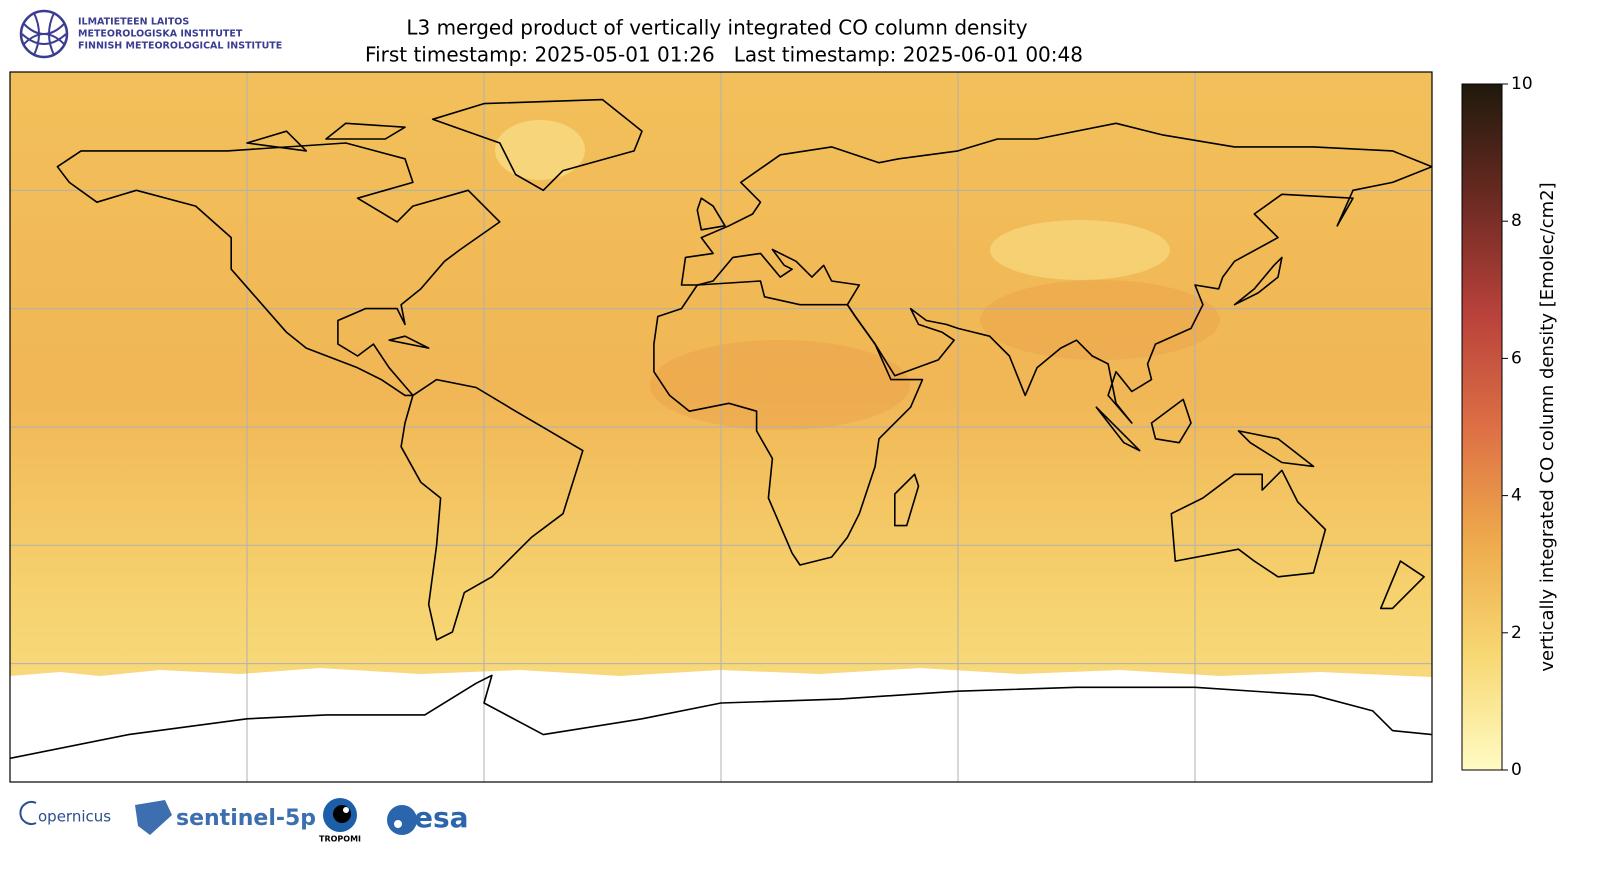  I want to click on footer-logos: opernicus sentinel-5p TROPOMI esa, so click(244, 821).